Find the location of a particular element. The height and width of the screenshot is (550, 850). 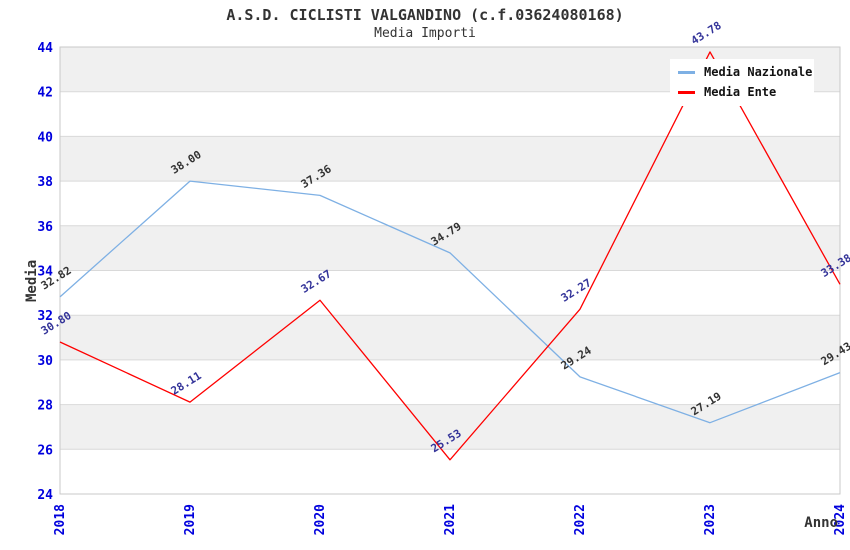

x-tick-label: 2020 is located at coordinates (320, 519).